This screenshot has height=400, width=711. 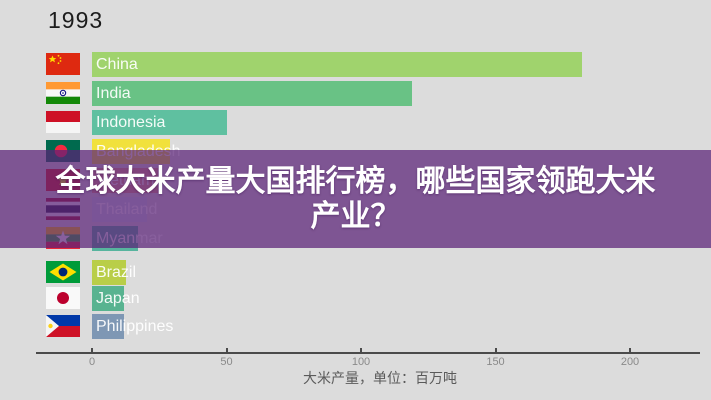 What do you see at coordinates (355, 122) in the screenshot?
I see `bar-row-indonesia: Indonesia` at bounding box center [355, 122].